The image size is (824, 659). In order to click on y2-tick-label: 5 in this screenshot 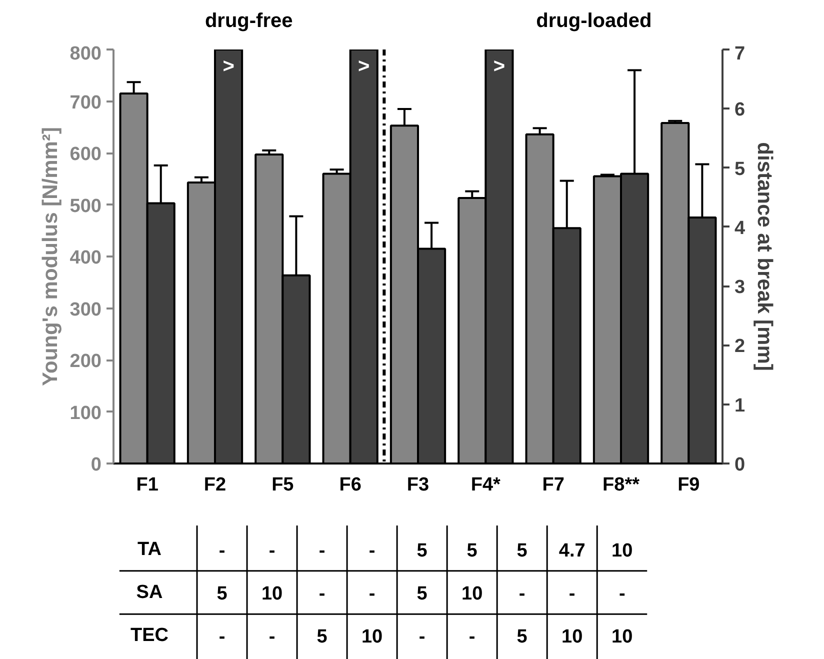, I will do `click(740, 169)`.